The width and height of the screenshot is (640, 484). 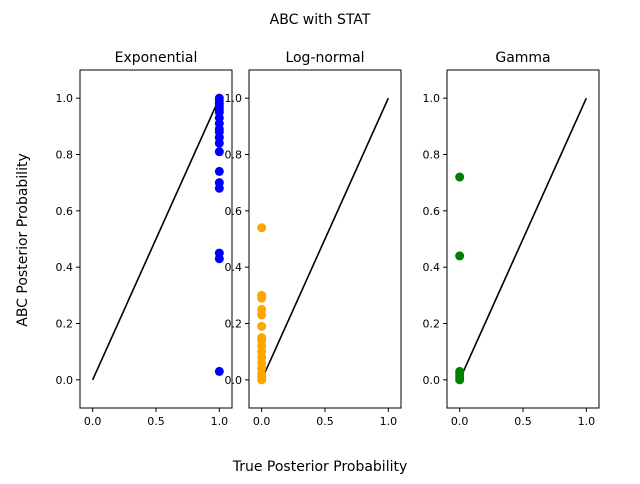 I want to click on subplot-title: Gamma, so click(x=522, y=58).